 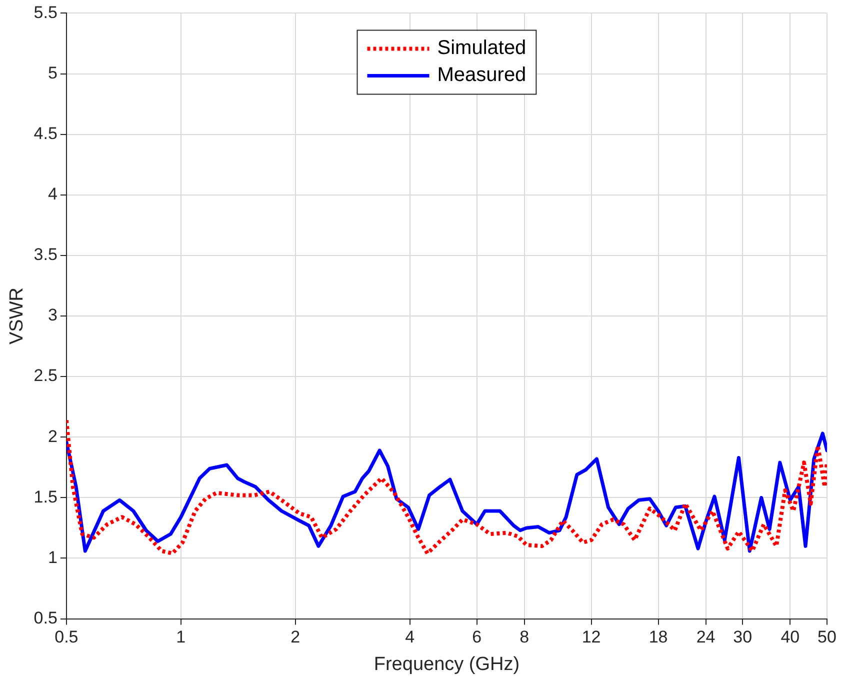 I want to click on x-tick-label: 8, so click(x=525, y=637).